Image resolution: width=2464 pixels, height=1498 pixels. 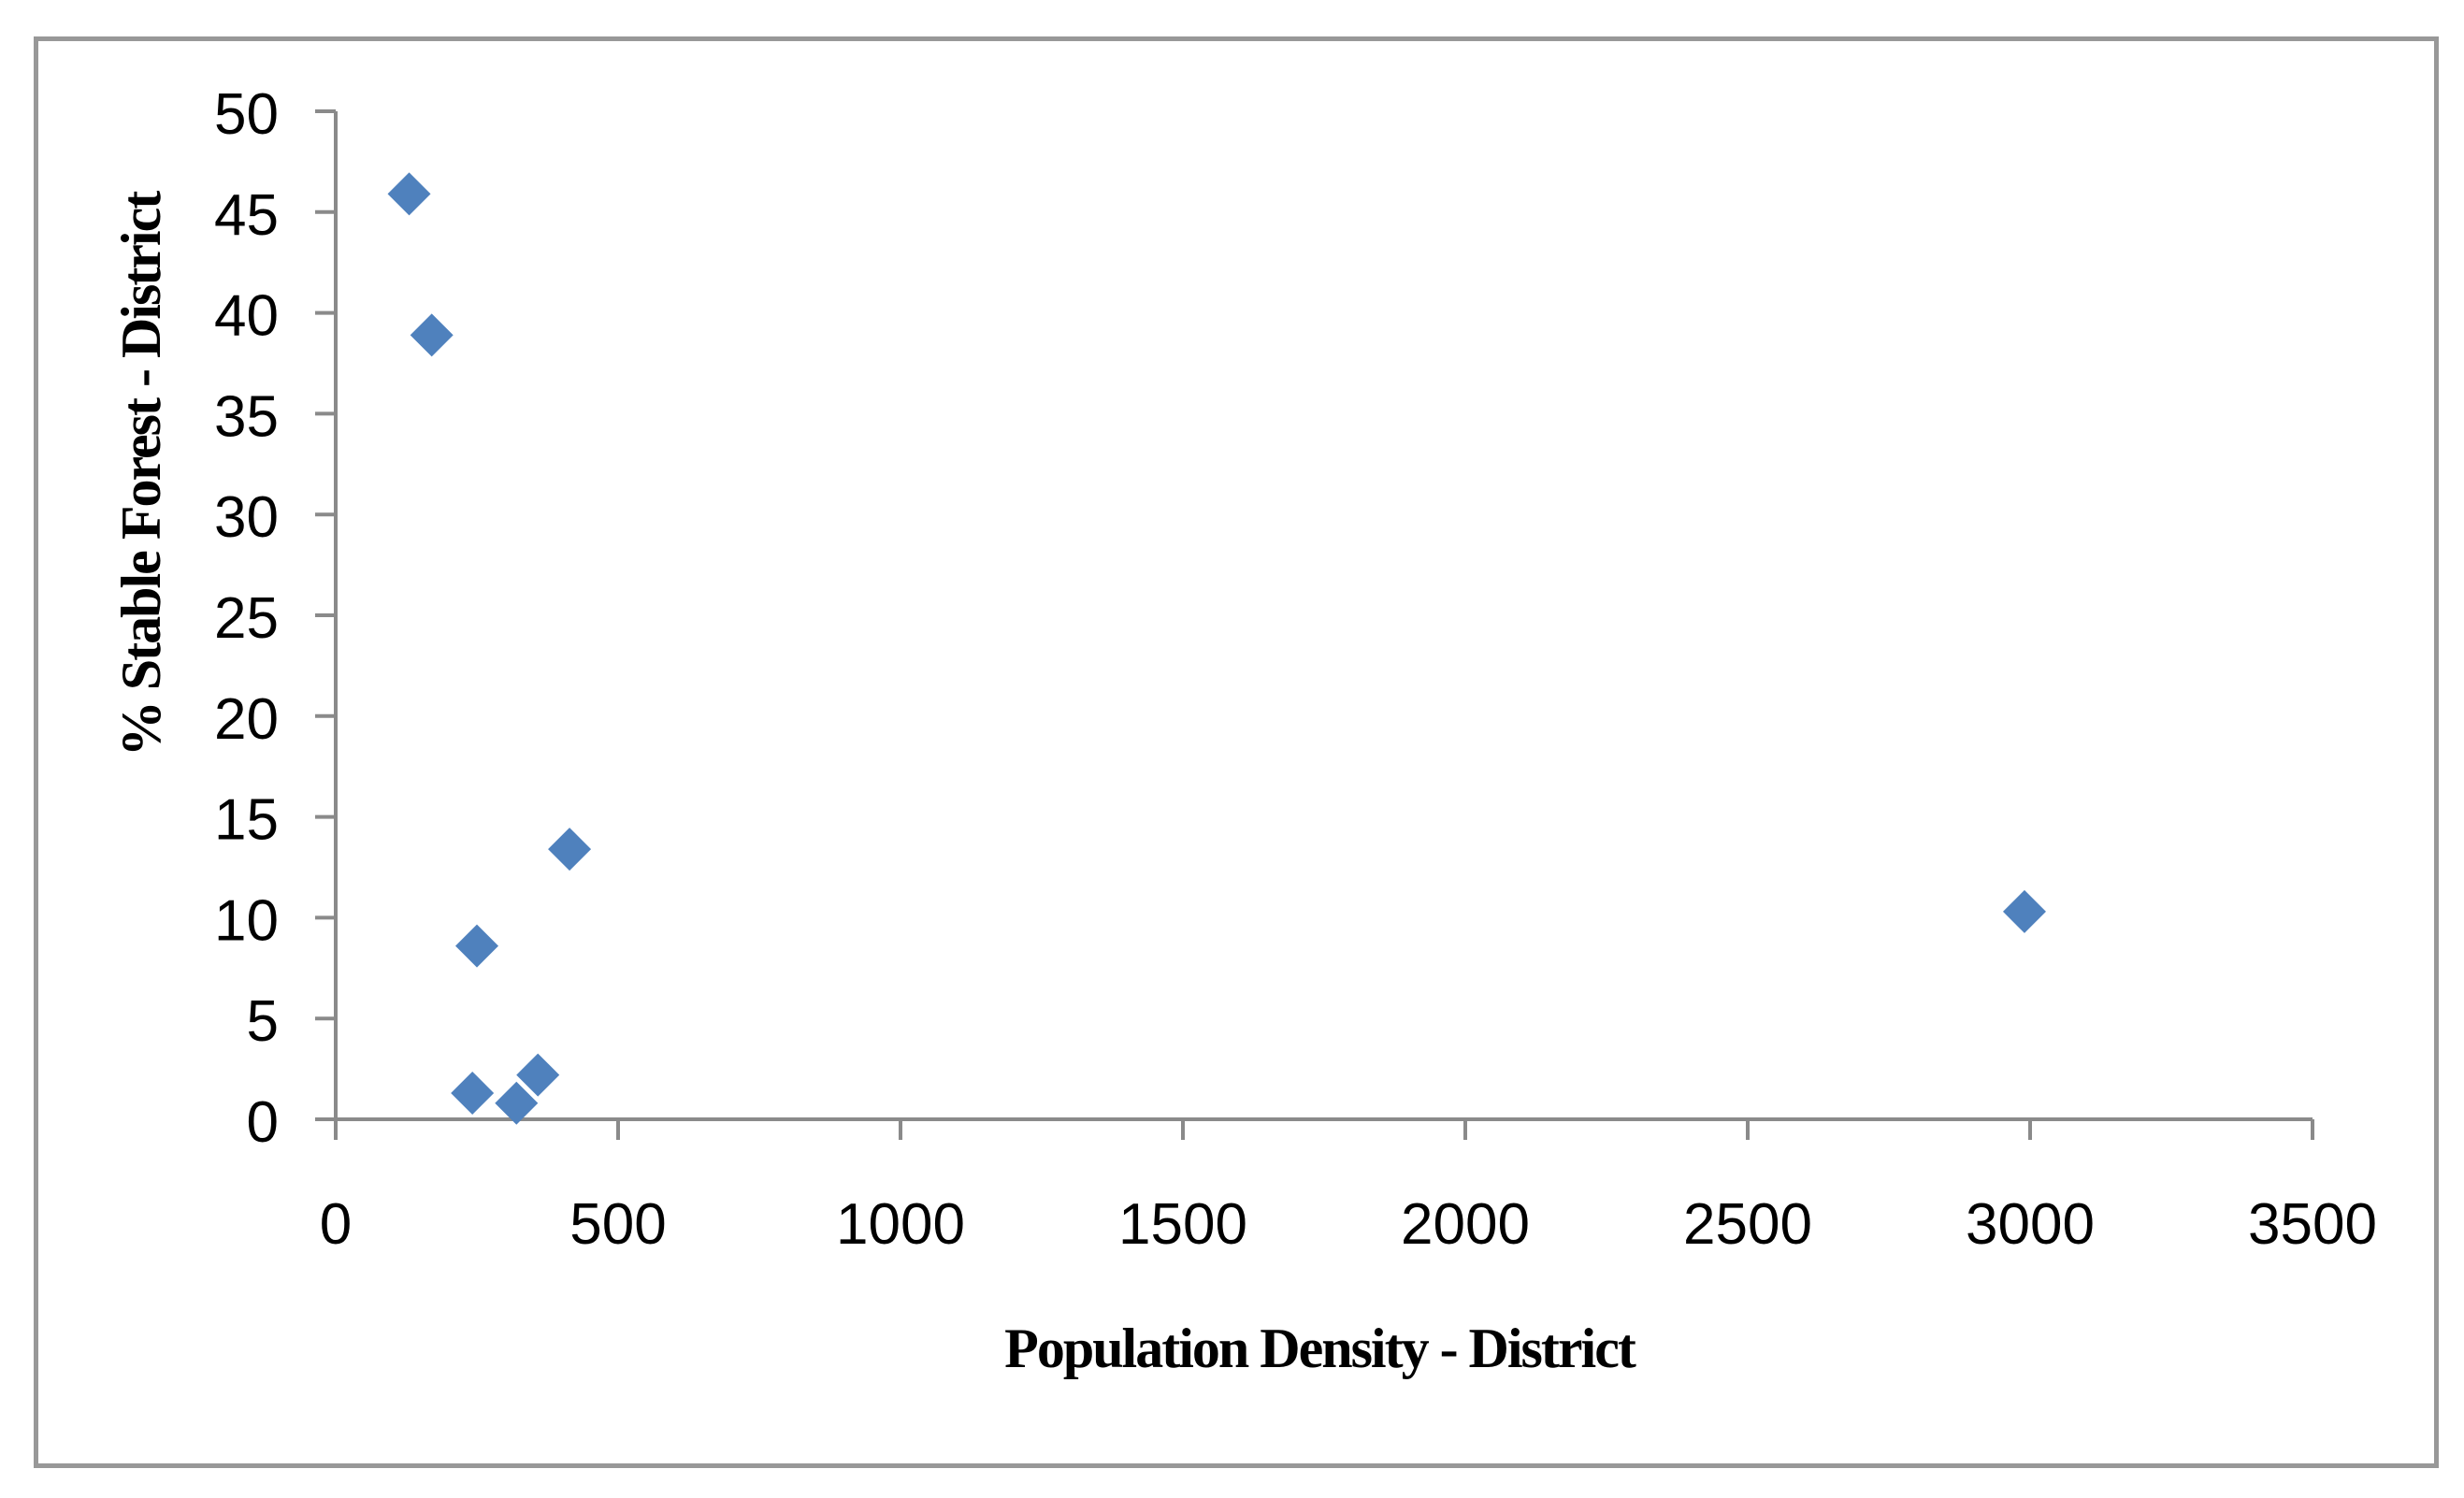 I want to click on y-tick-label: 20, so click(x=246, y=719).